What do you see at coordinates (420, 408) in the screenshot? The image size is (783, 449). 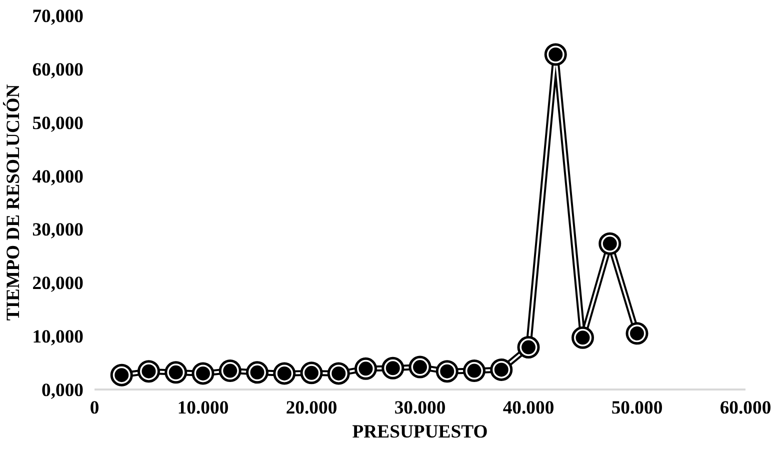 I see `x-tick-label: 30.000` at bounding box center [420, 408].